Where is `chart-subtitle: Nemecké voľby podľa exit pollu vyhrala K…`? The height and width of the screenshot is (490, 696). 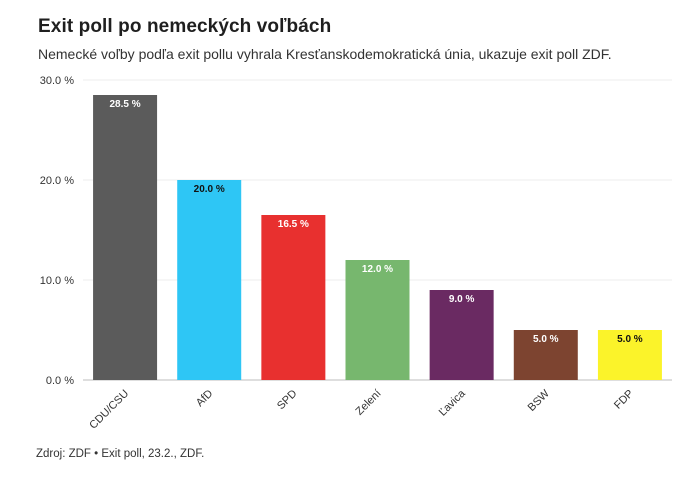 chart-subtitle: Nemecké voľby podľa exit pollu vyhrala K… is located at coordinates (325, 54).